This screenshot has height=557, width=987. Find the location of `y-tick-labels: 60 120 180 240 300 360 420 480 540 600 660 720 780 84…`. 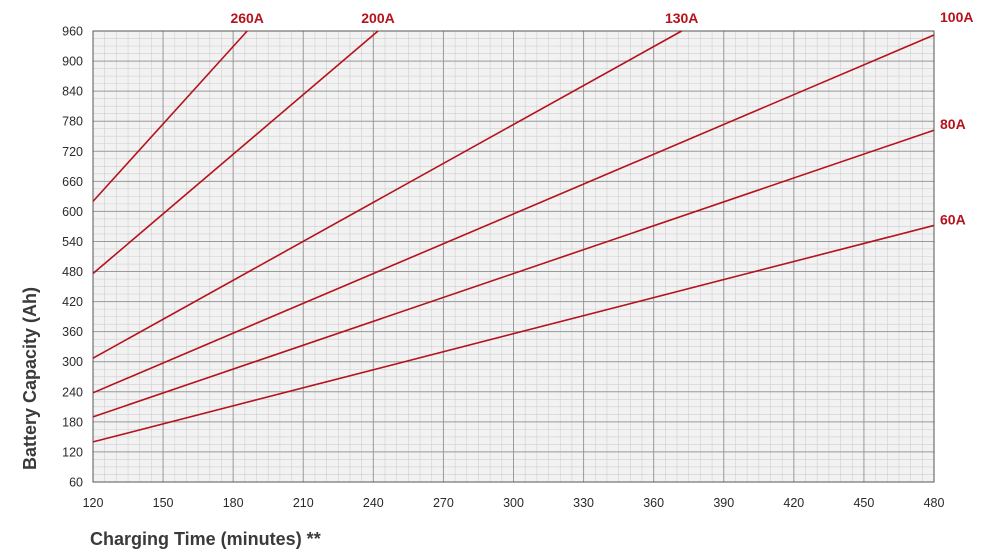

y-tick-labels: 60 120 180 240 300 360 420 480 540 600 660 720 780 84… is located at coordinates (72, 257).